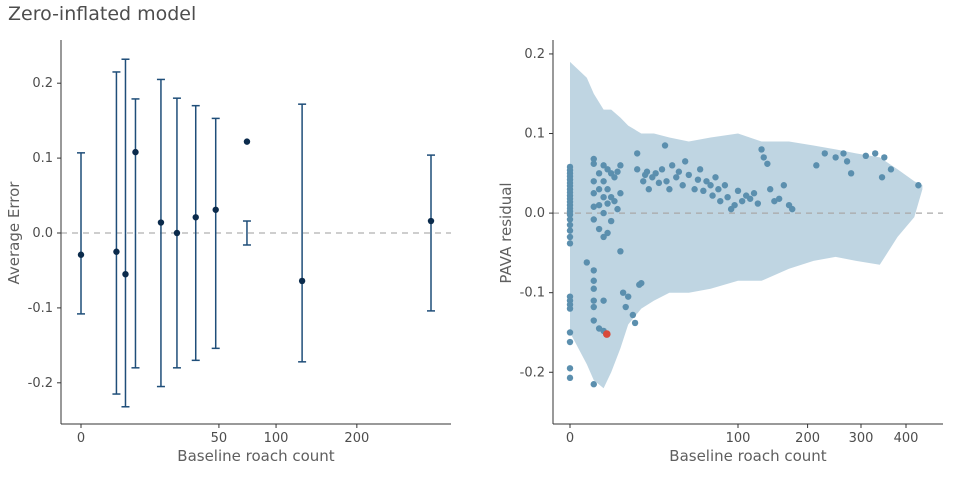 Image resolution: width=960 pixels, height=480 pixels. What do you see at coordinates (532, 293) in the screenshot?
I see `y-tick-label: -0.1` at bounding box center [532, 293].